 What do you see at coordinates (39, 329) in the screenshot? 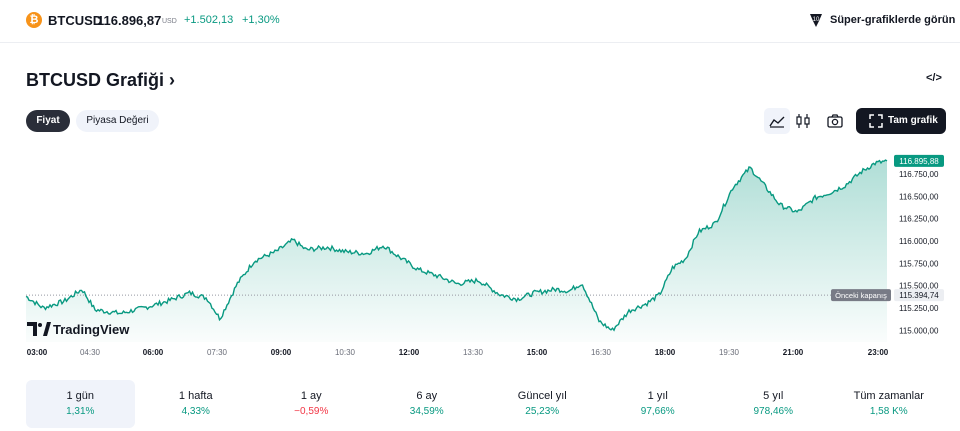
I see `tradingview-logo-icon` at bounding box center [39, 329].